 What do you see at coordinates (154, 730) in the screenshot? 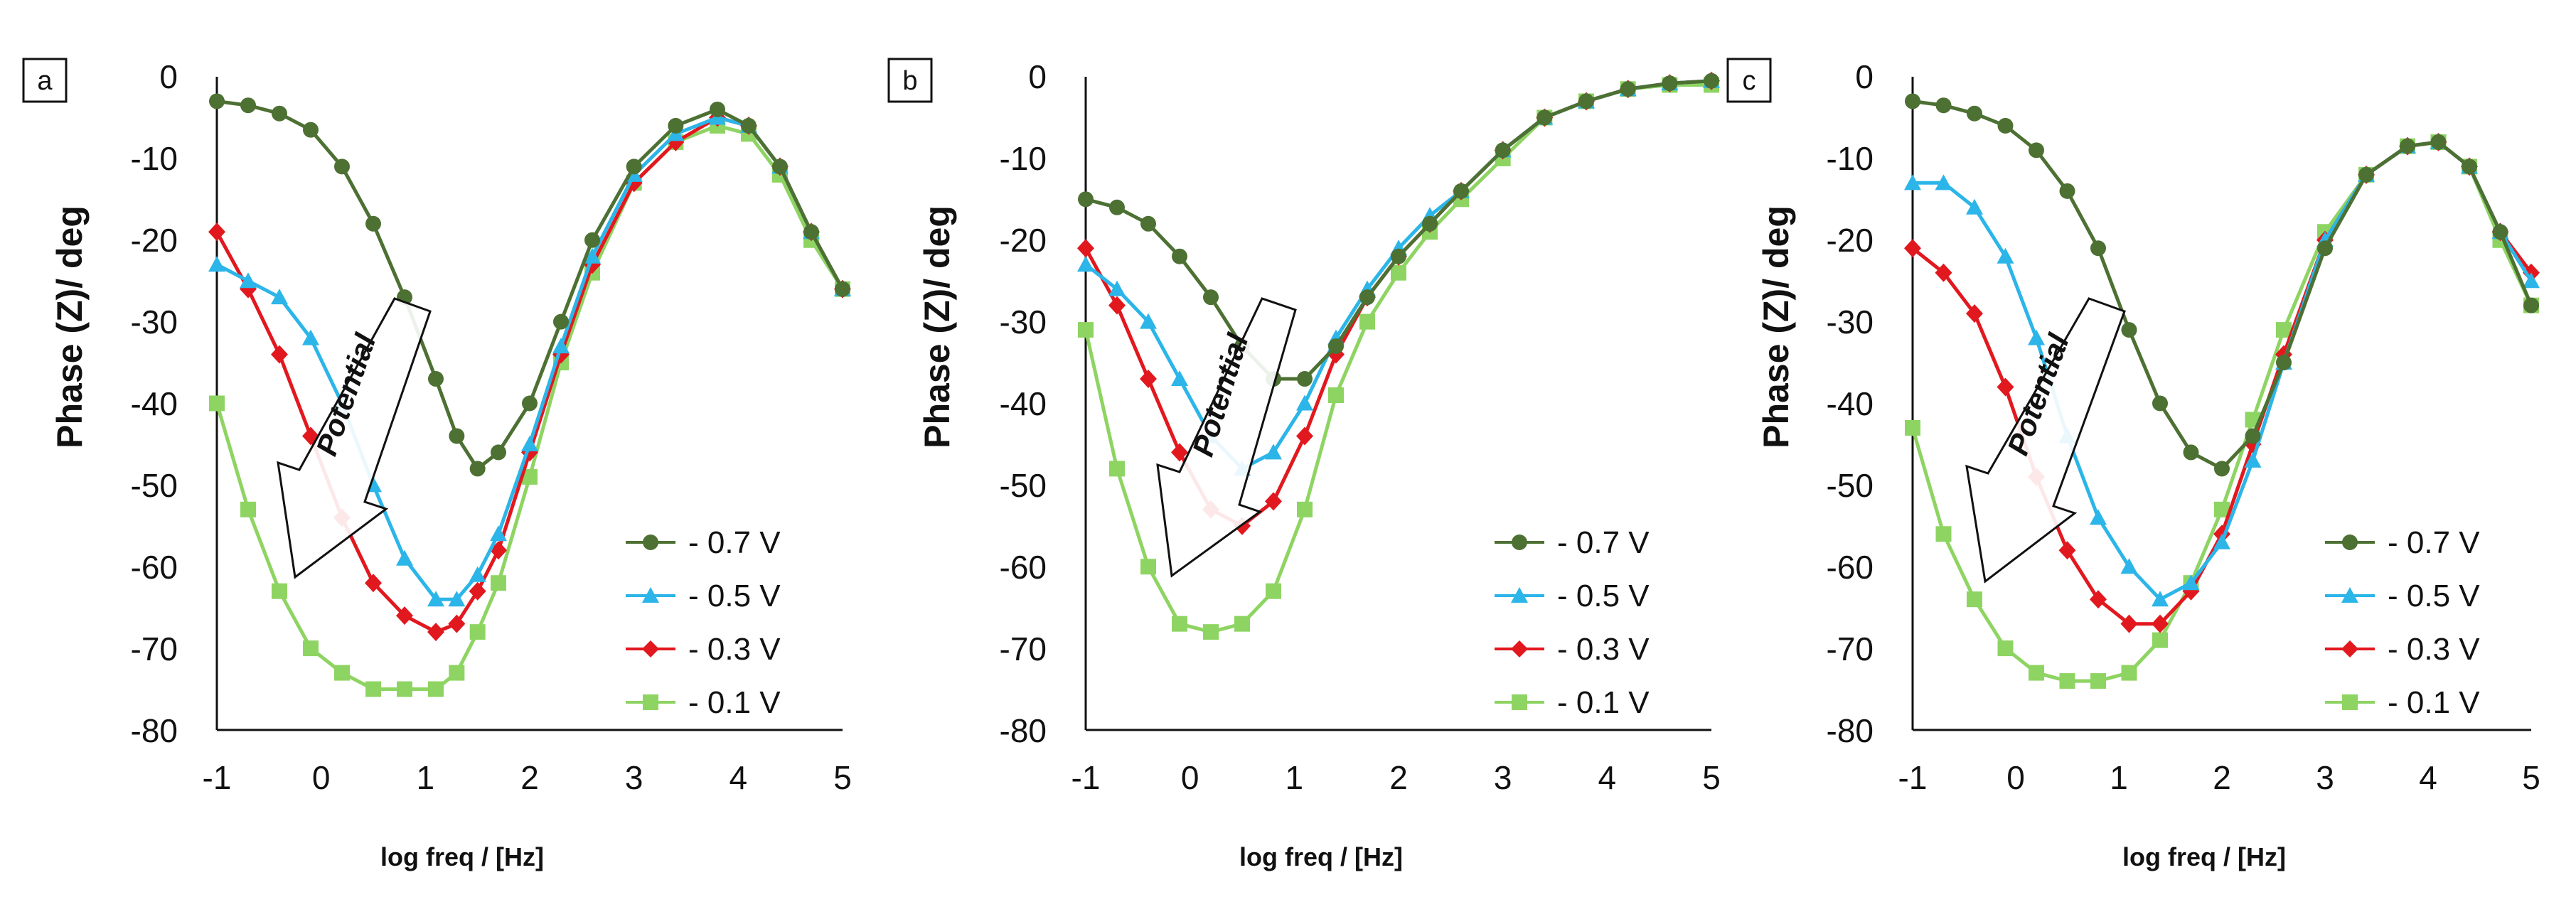
I see `panel-a-ytick: -80` at bounding box center [154, 730].